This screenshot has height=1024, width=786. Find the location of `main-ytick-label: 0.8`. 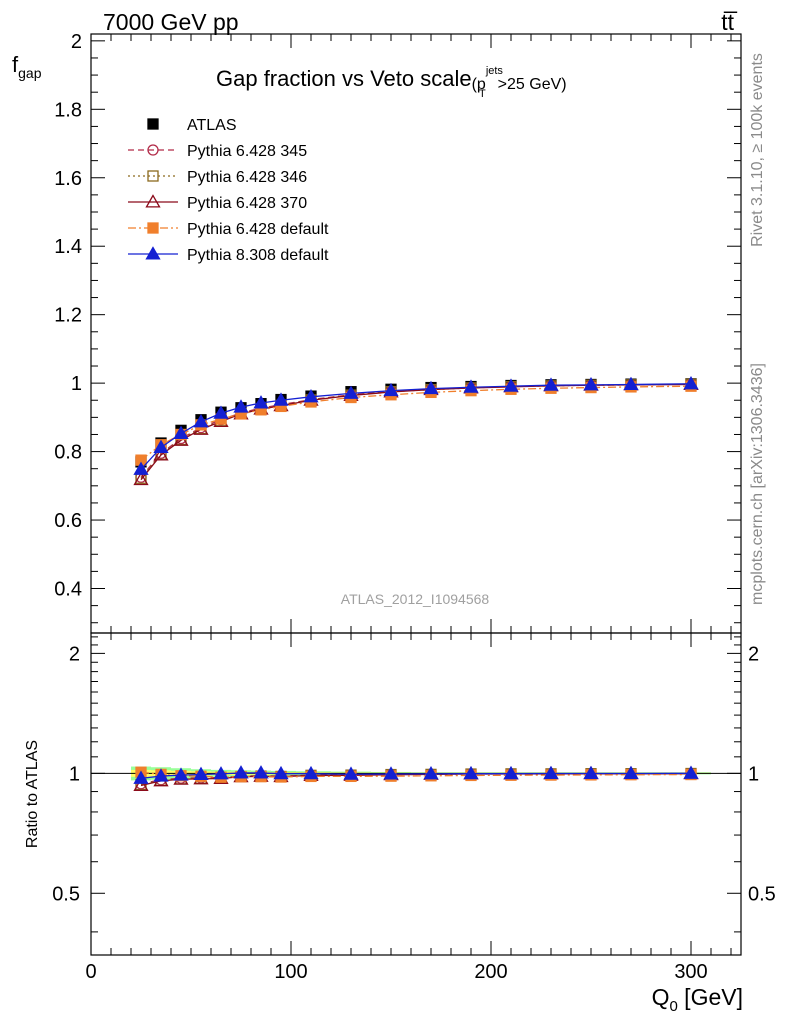

main-ytick-label: 0.8 is located at coordinates (68, 453).